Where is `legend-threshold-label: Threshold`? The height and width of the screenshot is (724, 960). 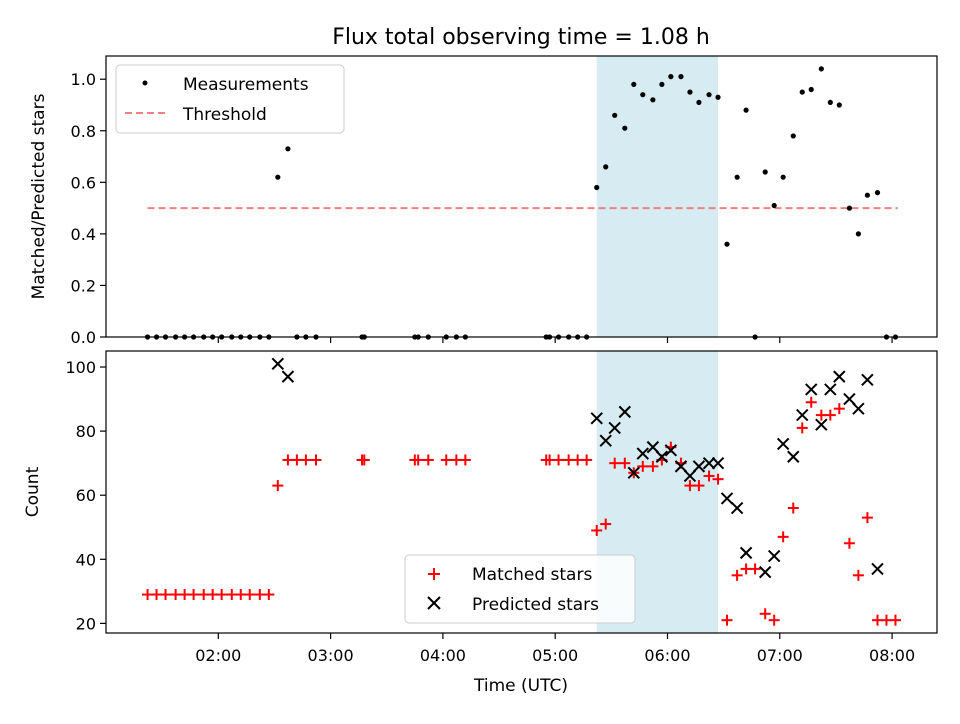 legend-threshold-label: Threshold is located at coordinates (224, 115).